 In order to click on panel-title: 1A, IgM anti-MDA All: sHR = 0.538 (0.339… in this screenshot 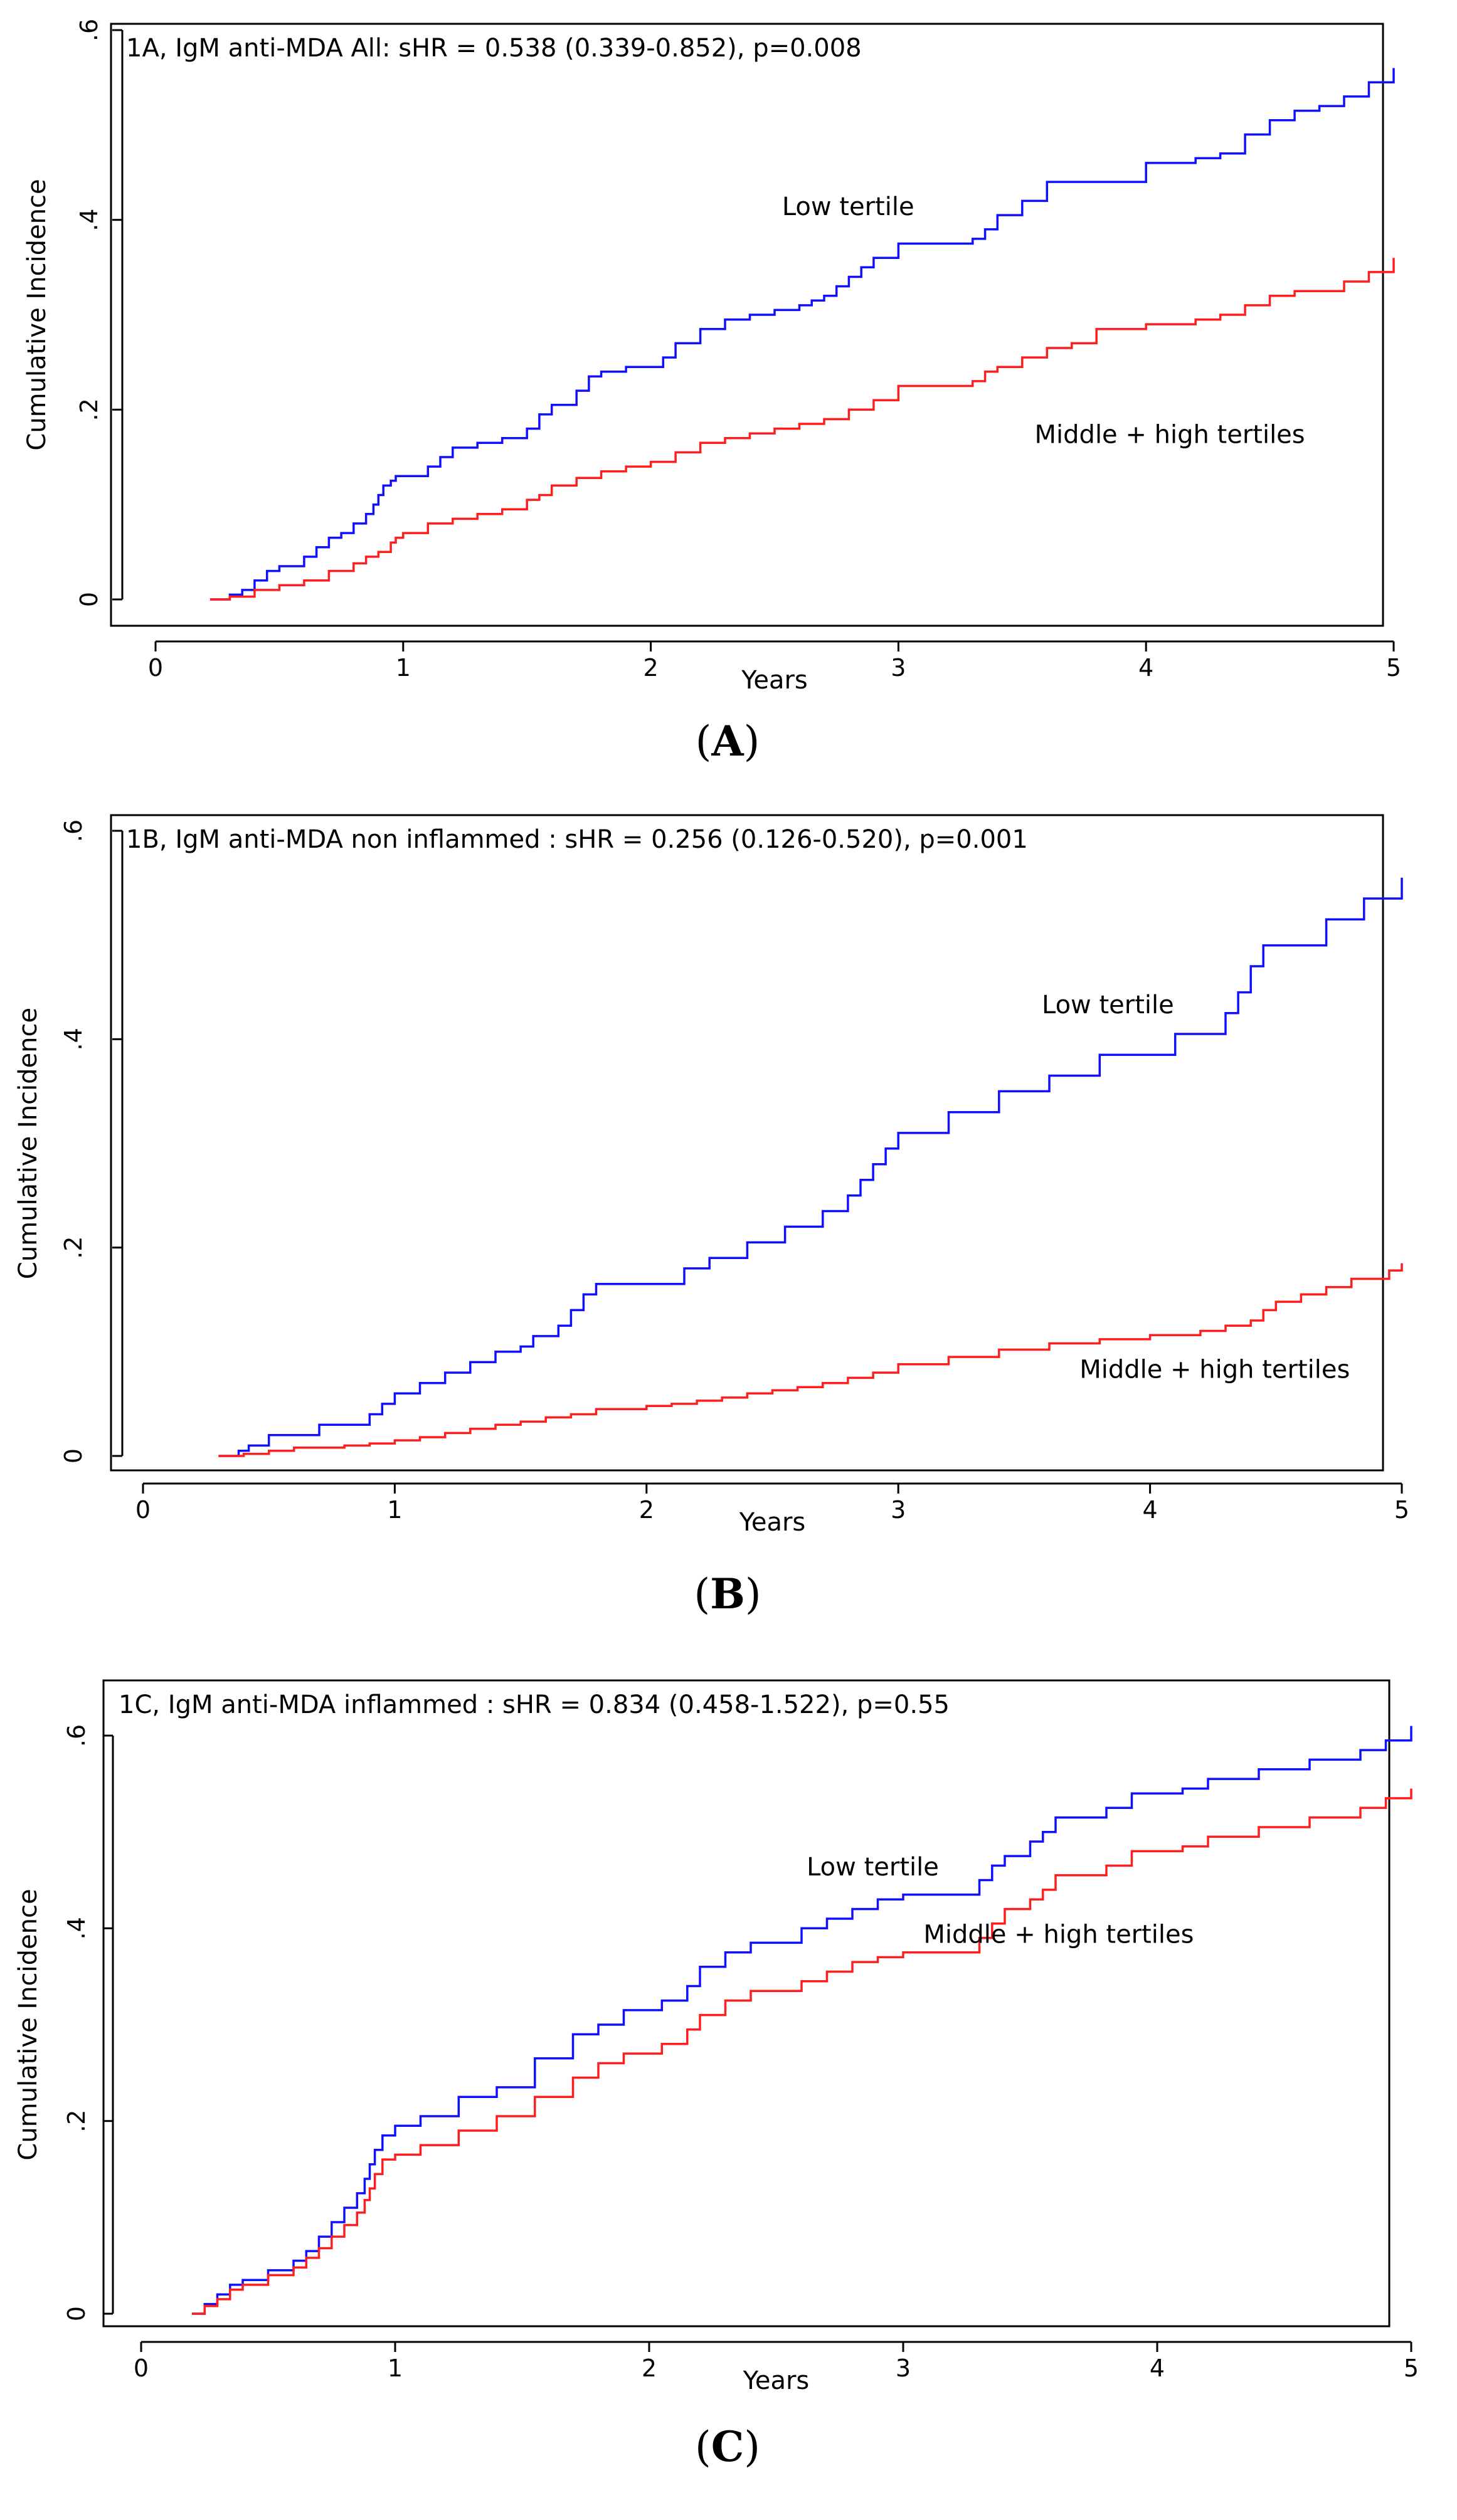, I will do `click(494, 48)`.